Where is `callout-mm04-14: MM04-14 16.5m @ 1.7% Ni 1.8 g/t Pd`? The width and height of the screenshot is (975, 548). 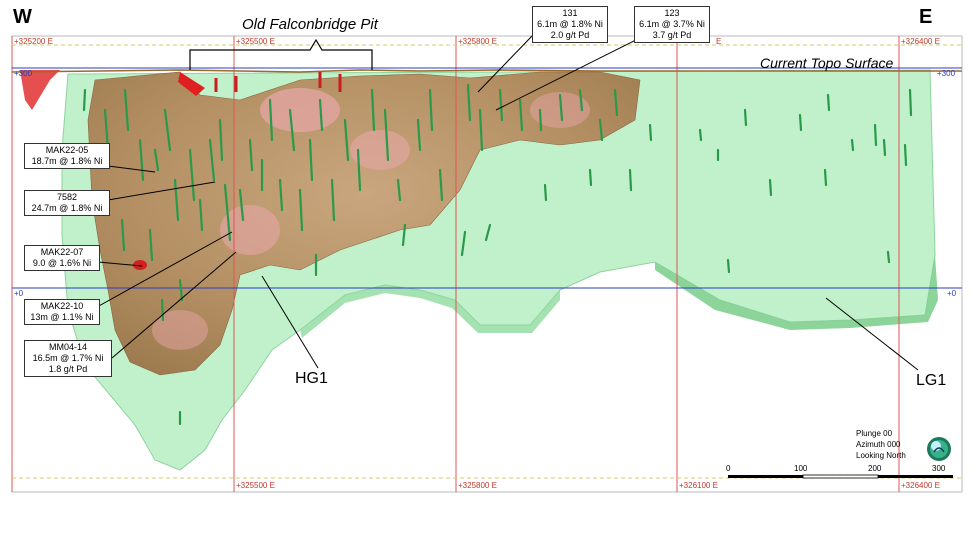
callout-mm04-14: MM04-14 16.5m @ 1.7% Ni 1.8 g/t Pd is located at coordinates (68, 358).